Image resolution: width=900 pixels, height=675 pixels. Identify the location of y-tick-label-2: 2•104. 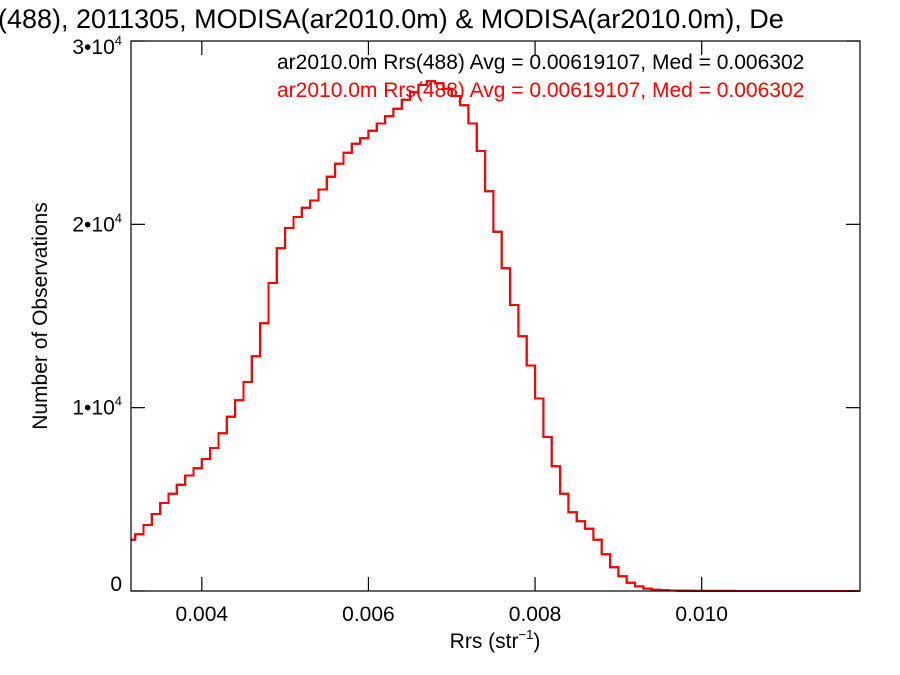
(97, 223).